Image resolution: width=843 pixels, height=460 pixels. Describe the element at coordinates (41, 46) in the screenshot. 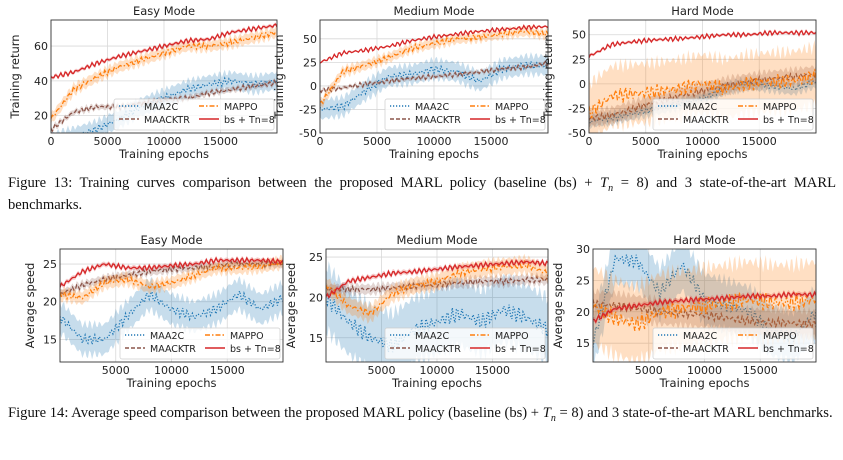

I see `y-tick-label: 60` at that location.